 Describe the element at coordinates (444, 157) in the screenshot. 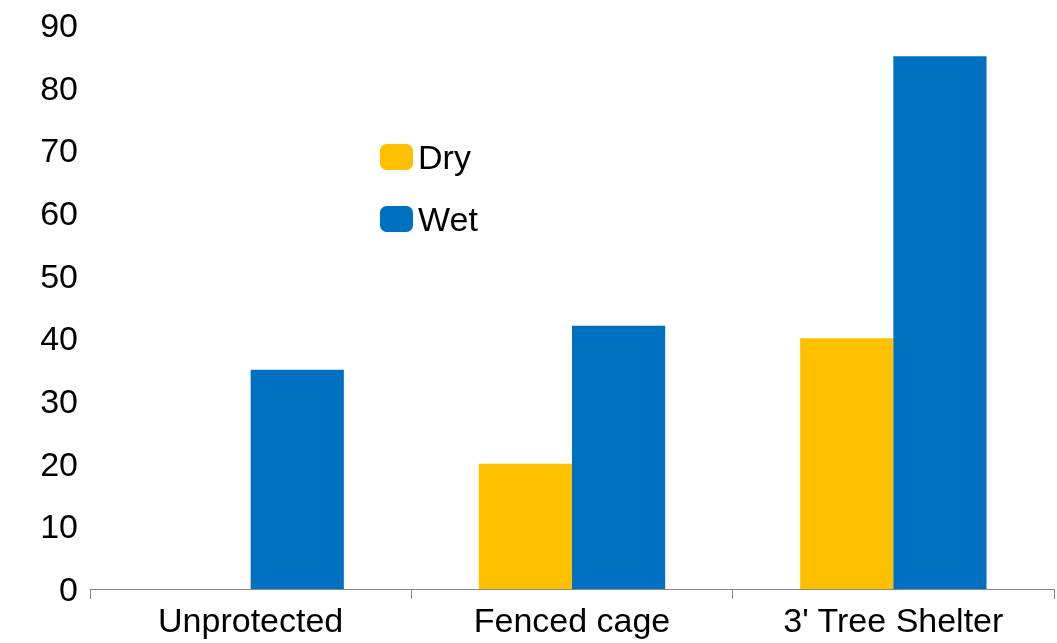

I see `legend-label: Dry` at that location.